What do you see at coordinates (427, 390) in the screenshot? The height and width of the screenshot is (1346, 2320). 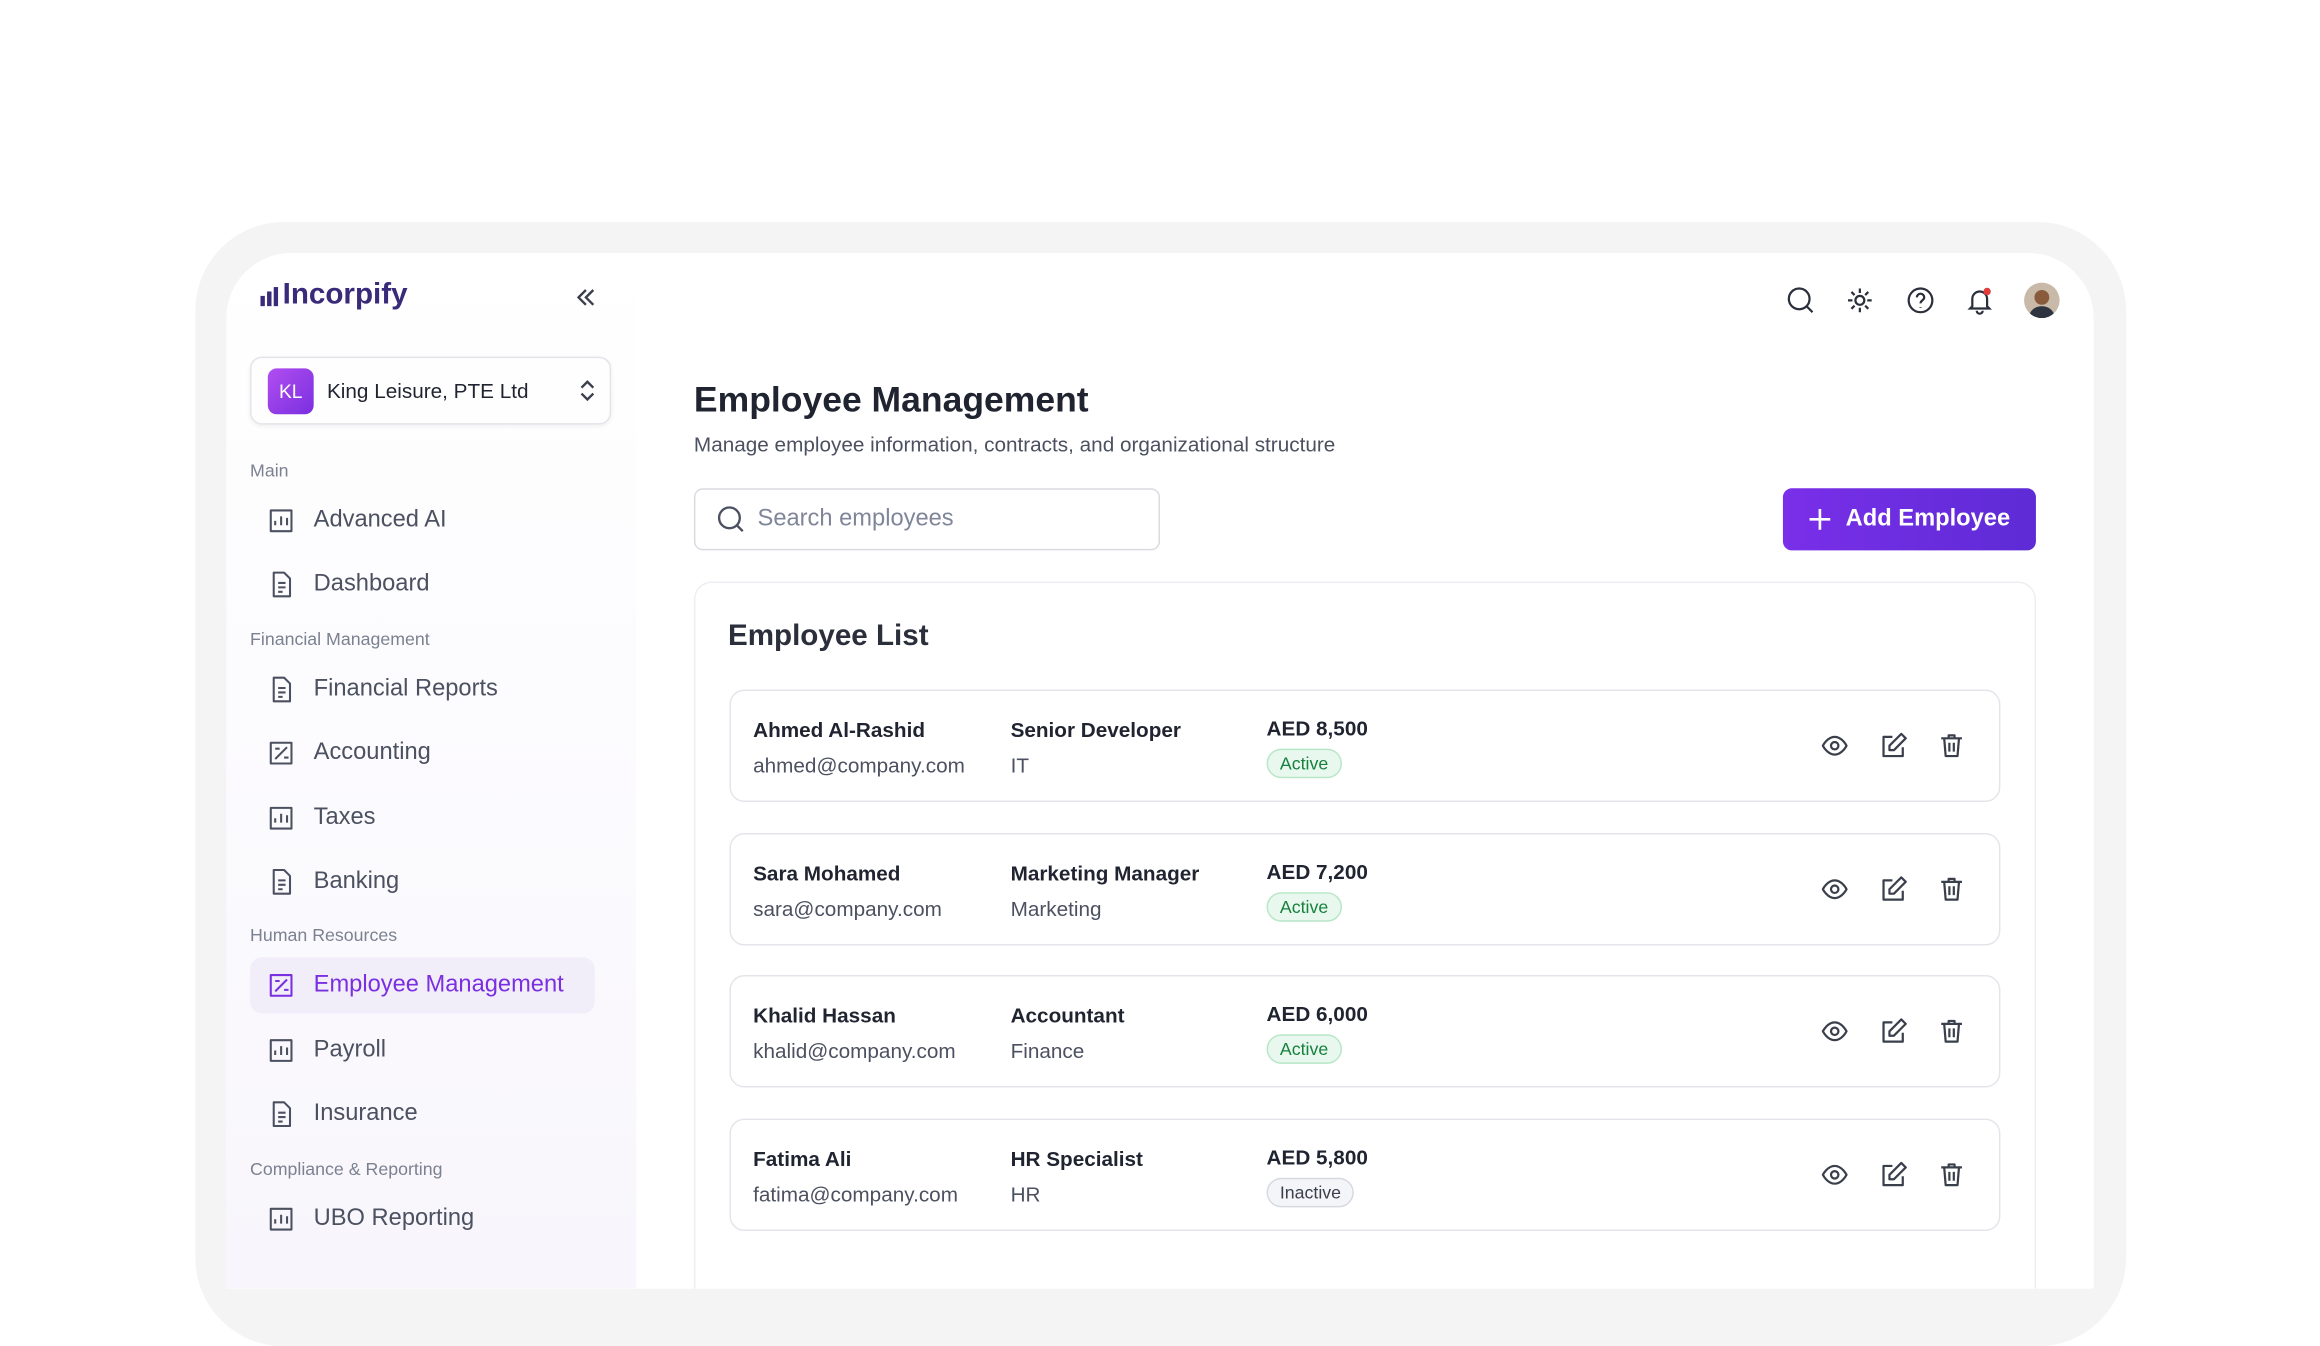 I see `company-name: King Leisure, PTE Ltd` at bounding box center [427, 390].